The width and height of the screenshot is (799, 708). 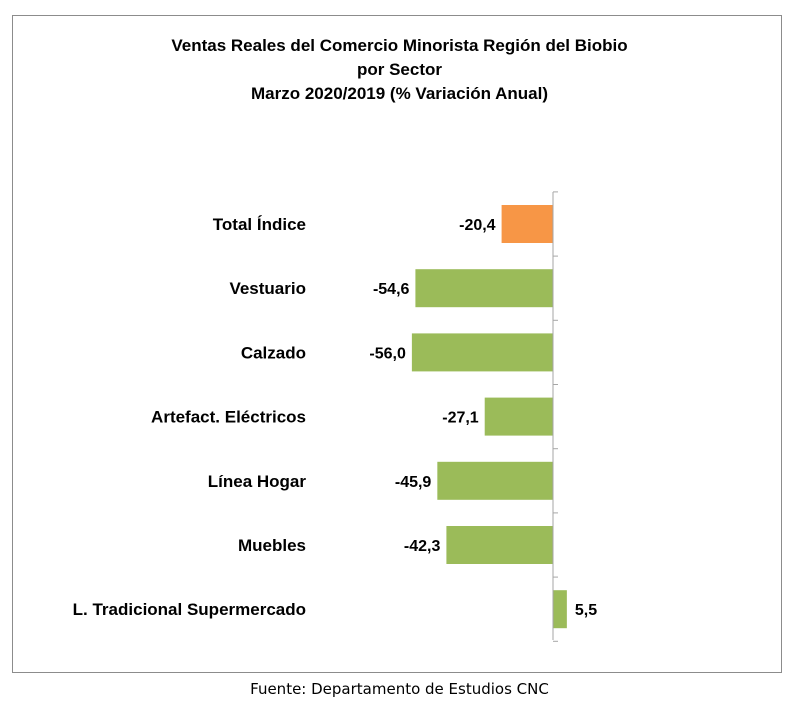 I want to click on category-label: Línea Hogar, so click(x=257, y=481).